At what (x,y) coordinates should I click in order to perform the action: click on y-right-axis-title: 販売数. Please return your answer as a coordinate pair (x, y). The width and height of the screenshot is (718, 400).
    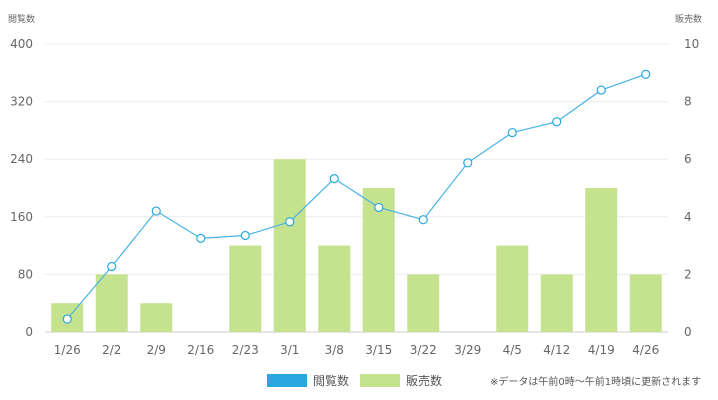
    Looking at the image, I should click on (688, 19).